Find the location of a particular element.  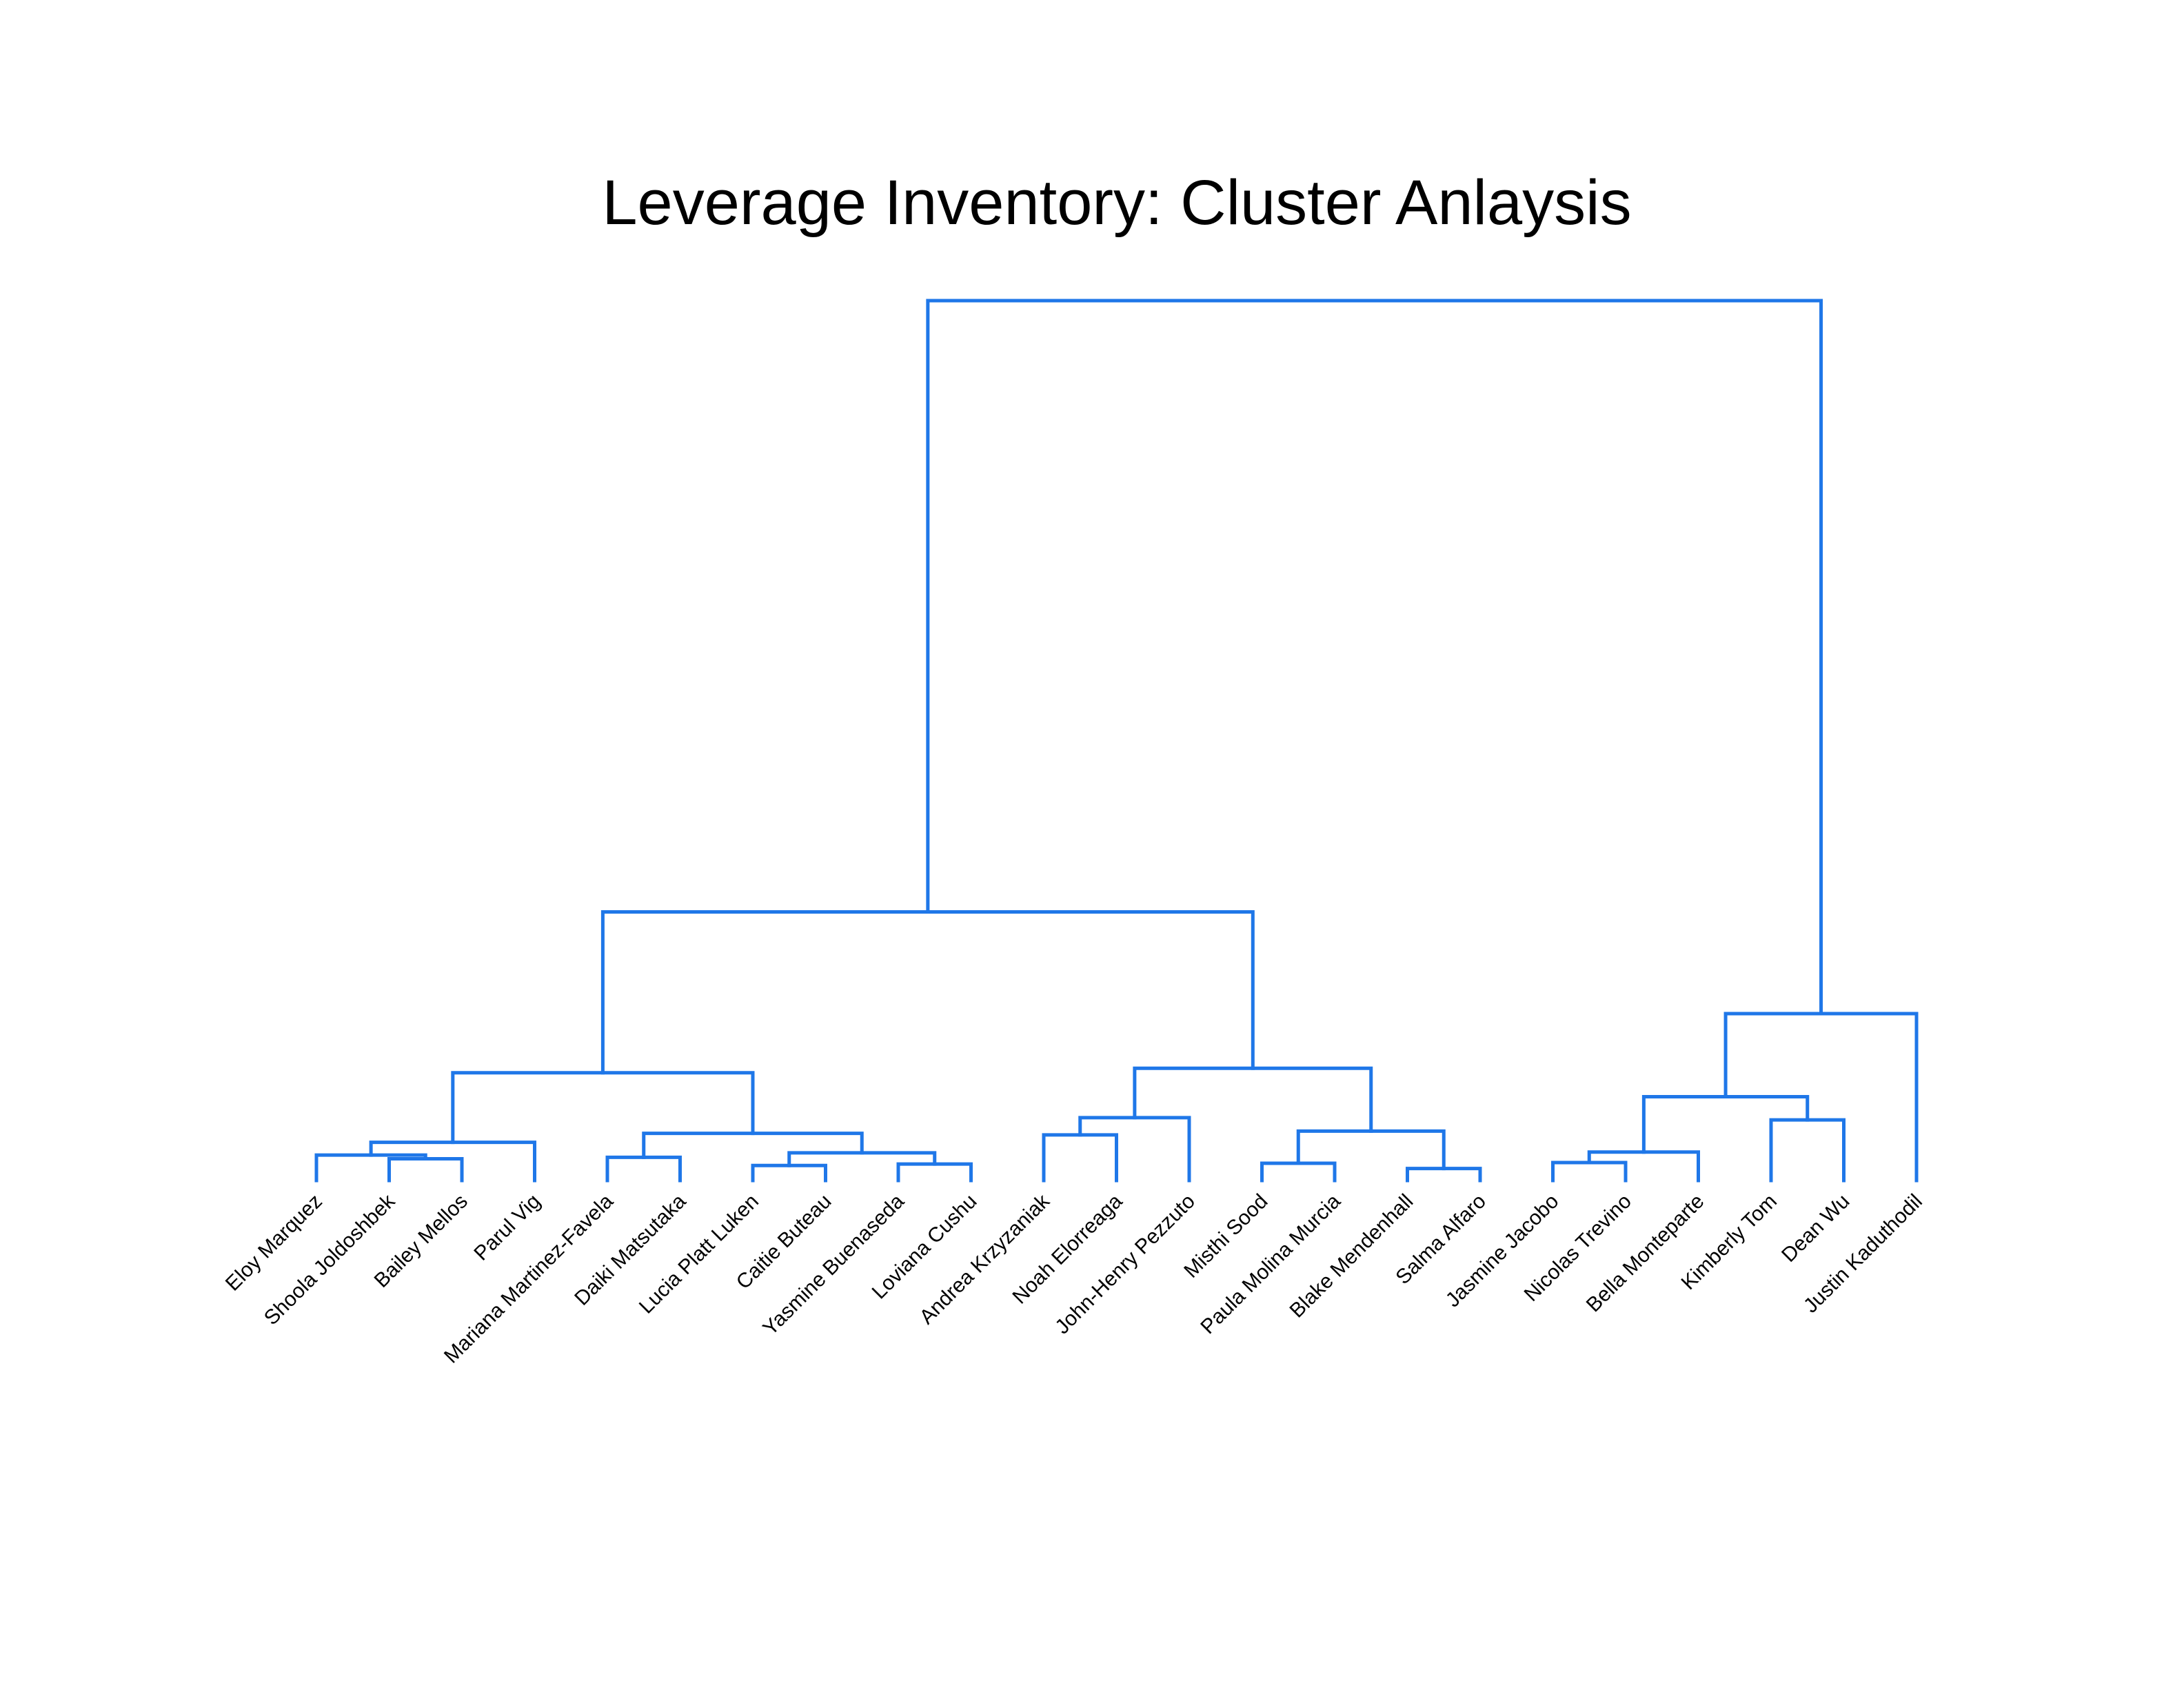

dendrogram-link-c11 is located at coordinates (1134, 1150).